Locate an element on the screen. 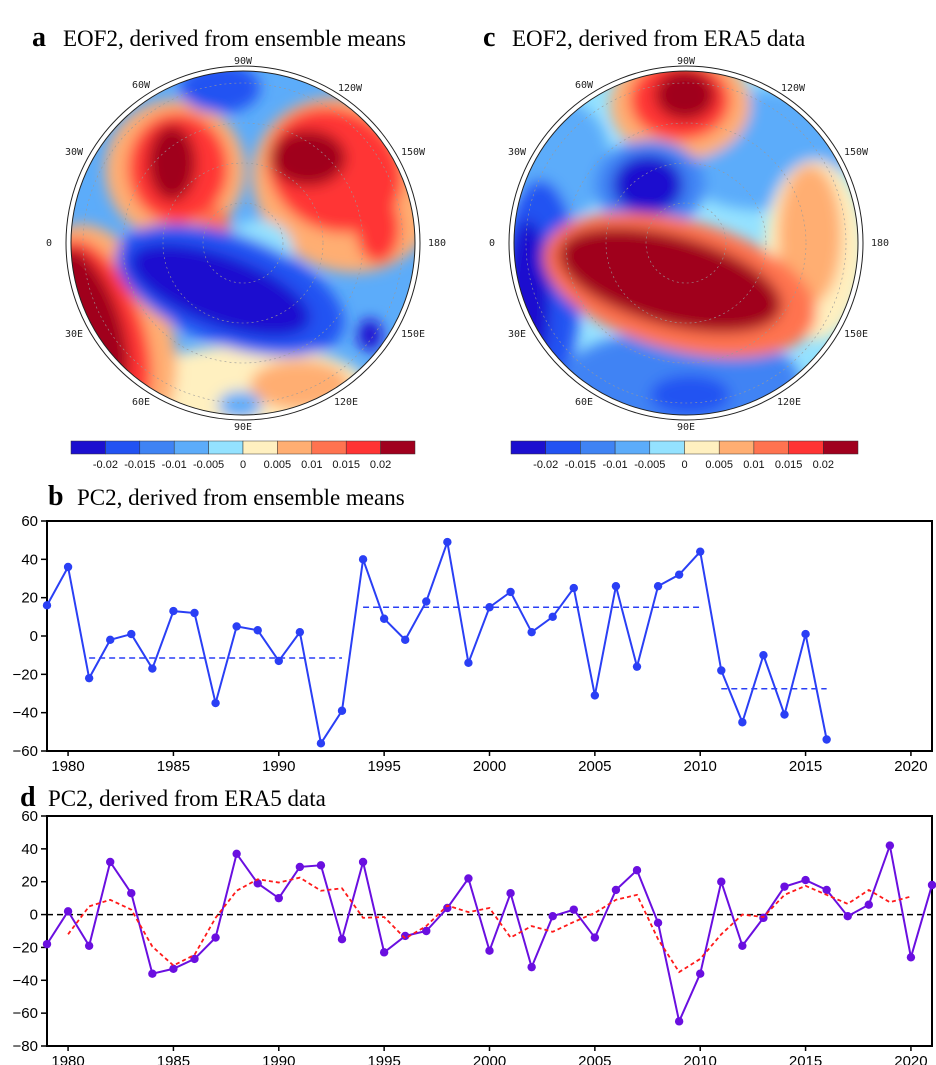  lon-label: 120E is located at coordinates (346, 402).